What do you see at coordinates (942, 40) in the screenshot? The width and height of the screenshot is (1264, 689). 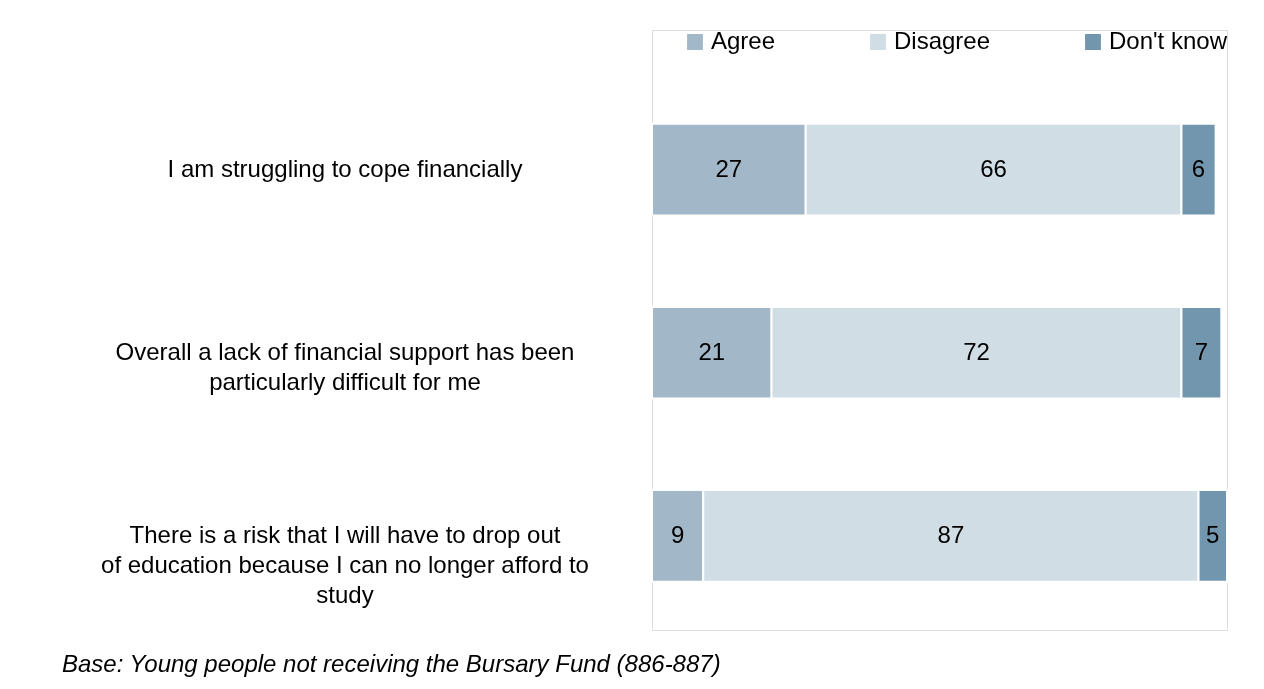 I see `legend-label: Disagree` at bounding box center [942, 40].